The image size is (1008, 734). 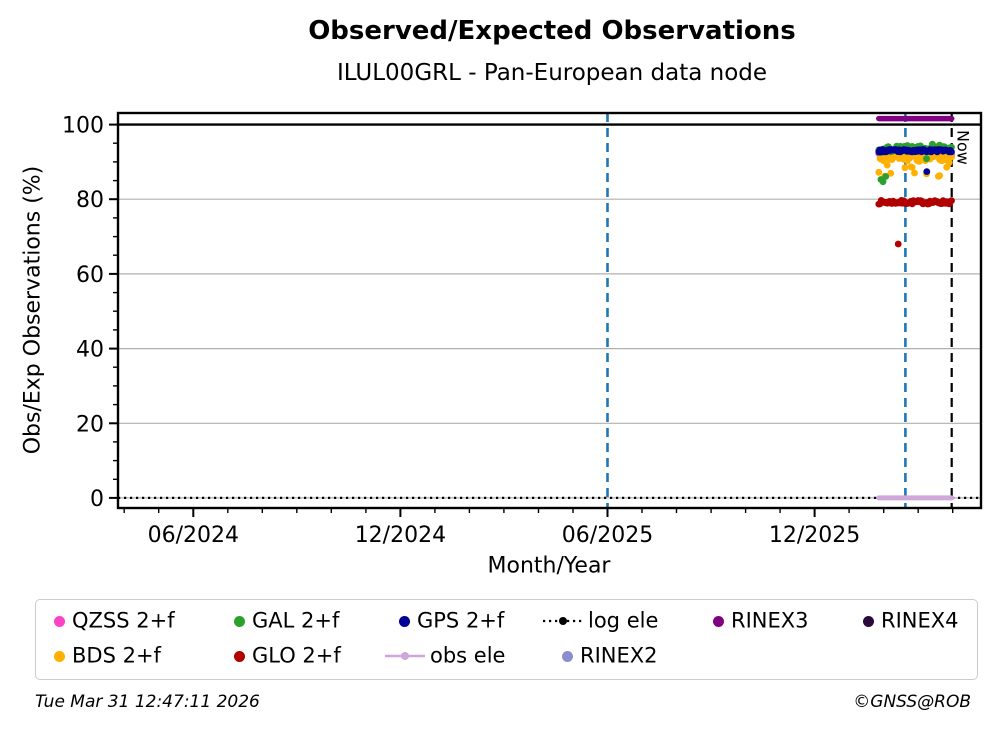 What do you see at coordinates (296, 655) in the screenshot?
I see `legend-label-glo-2-f: GLO 2+f` at bounding box center [296, 655].